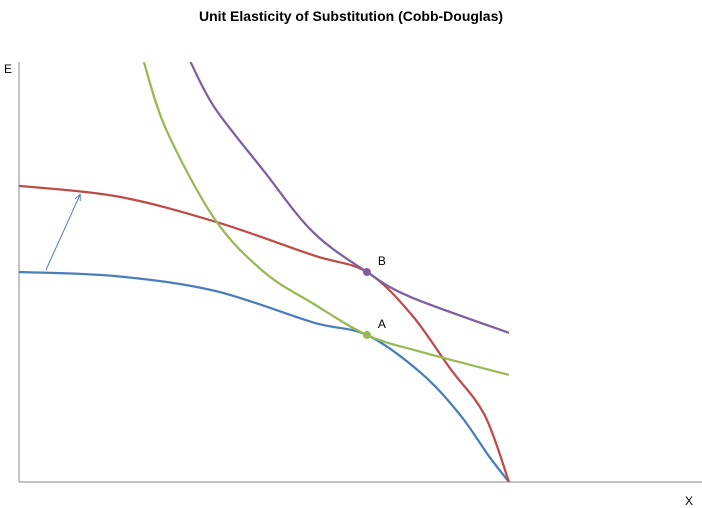 The height and width of the screenshot is (508, 702). I want to click on point-label-a: A, so click(382, 324).